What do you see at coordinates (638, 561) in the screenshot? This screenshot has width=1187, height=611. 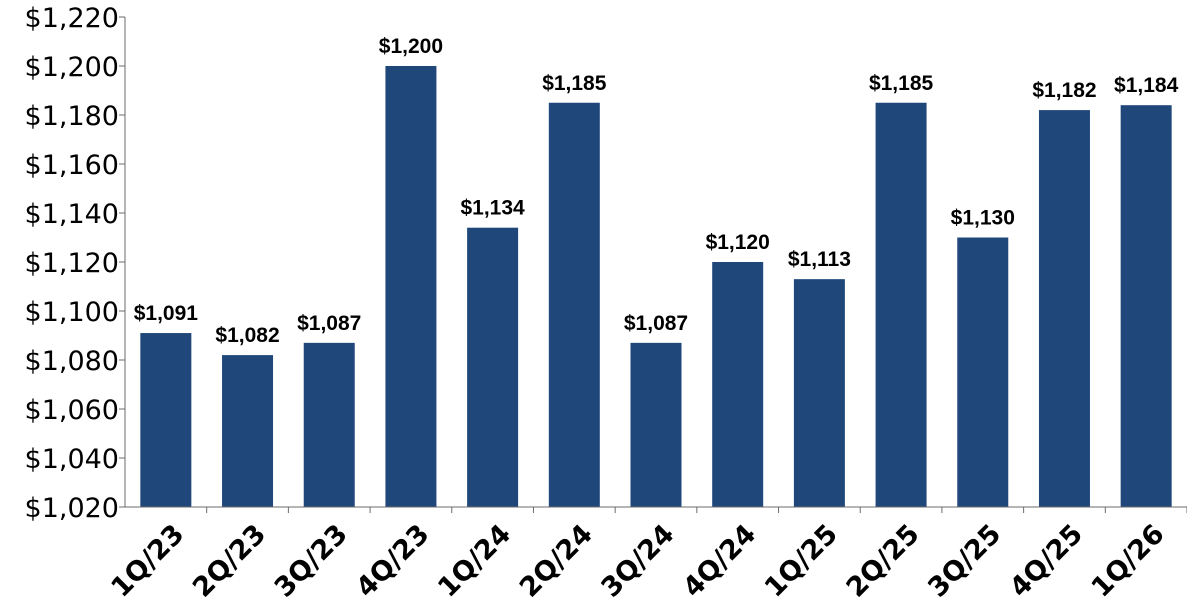 I see `x-tick-label: 3Q/24` at bounding box center [638, 561].